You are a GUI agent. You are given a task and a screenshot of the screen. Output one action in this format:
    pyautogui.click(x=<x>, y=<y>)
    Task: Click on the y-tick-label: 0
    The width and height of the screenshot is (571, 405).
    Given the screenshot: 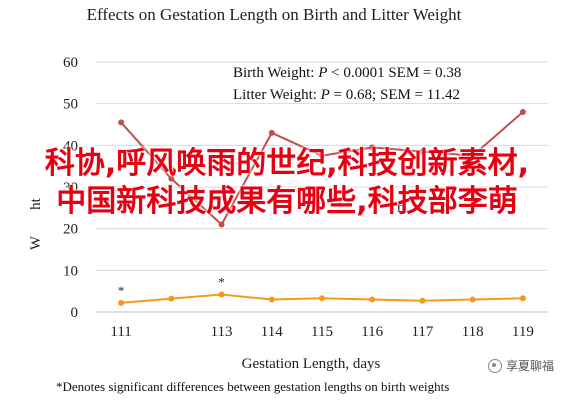 What is the action you would take?
    pyautogui.click(x=75, y=313)
    